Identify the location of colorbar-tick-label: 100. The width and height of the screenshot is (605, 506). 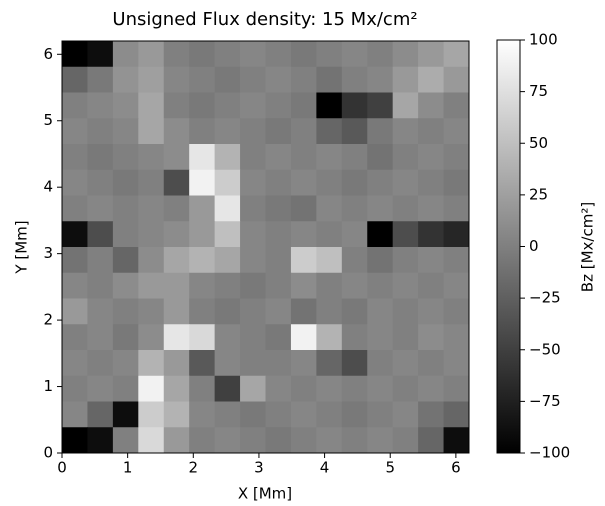
(543, 40).